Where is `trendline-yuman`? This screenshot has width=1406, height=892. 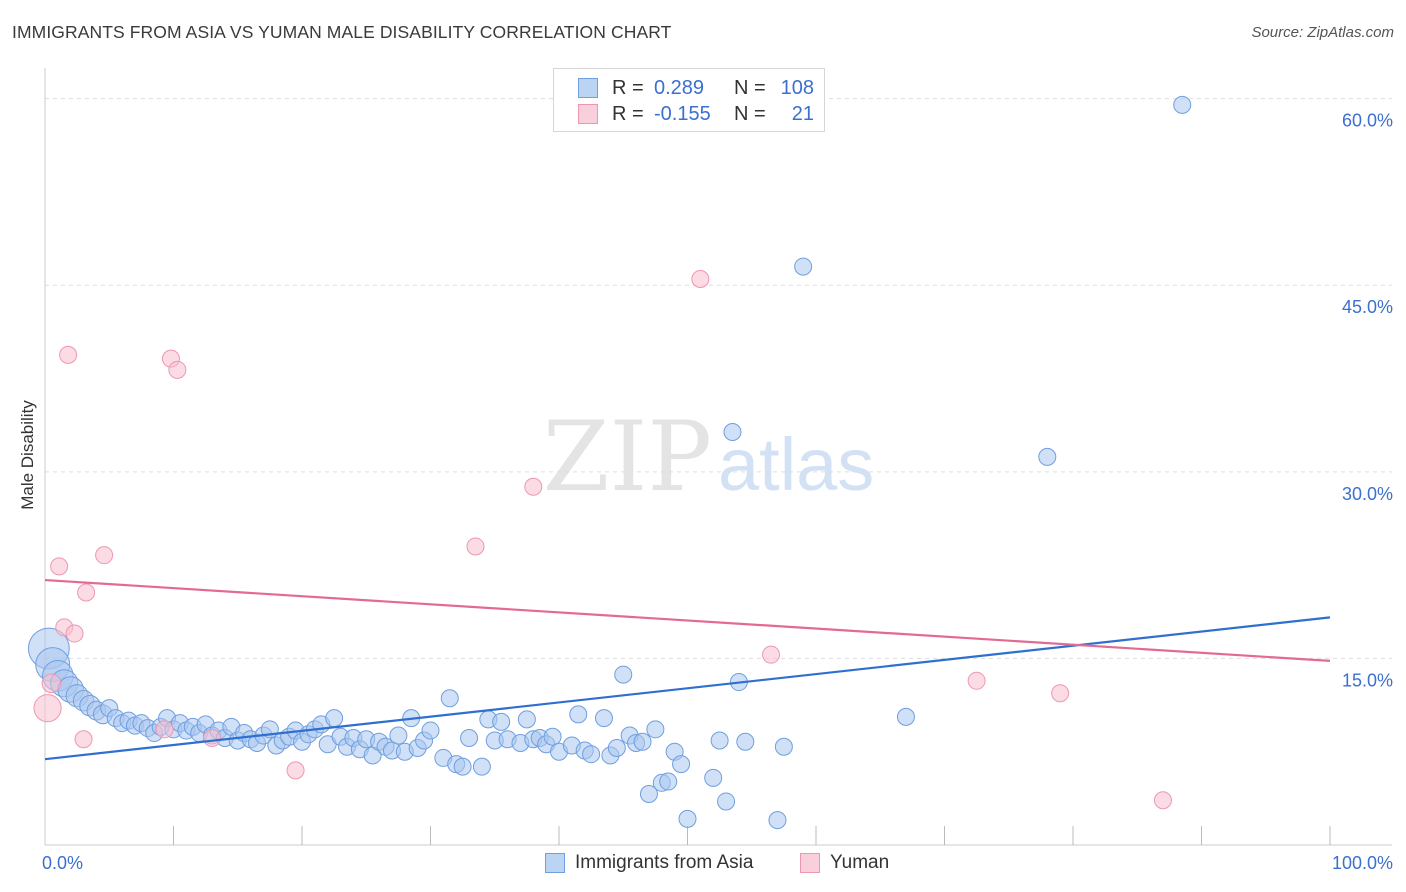 trendline-yuman is located at coordinates (687, 620).